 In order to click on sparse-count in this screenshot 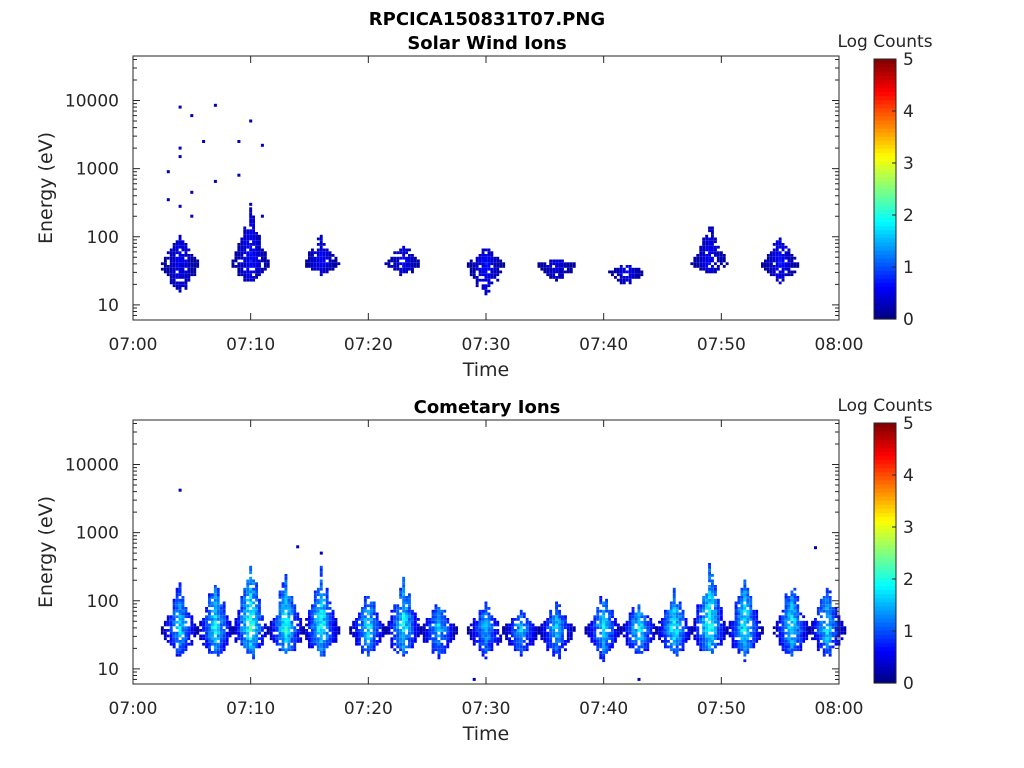, I will do `click(474, 679)`.